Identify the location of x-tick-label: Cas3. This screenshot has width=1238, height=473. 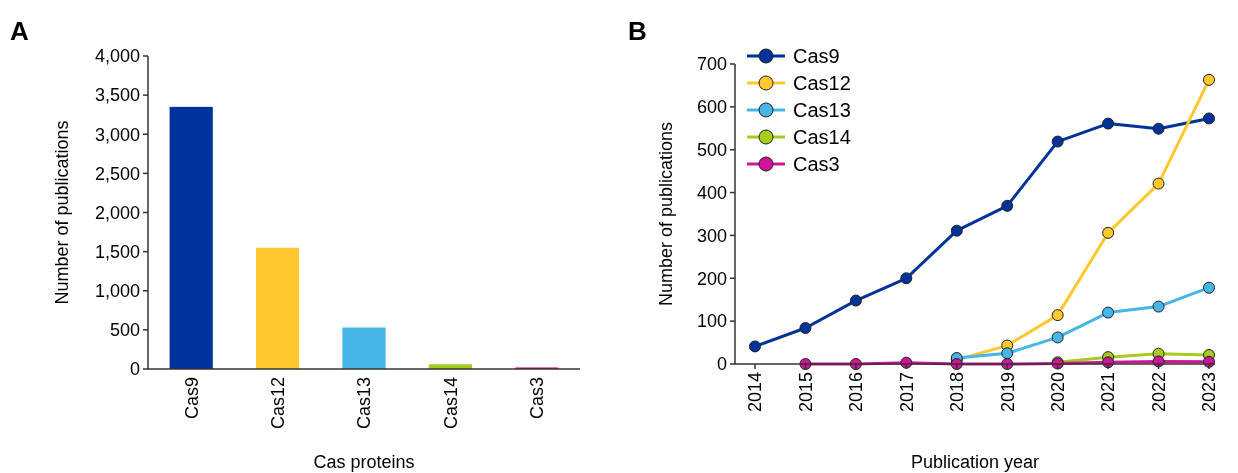
(537, 398).